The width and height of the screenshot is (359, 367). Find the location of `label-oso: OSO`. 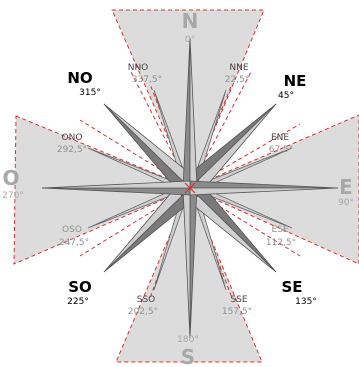

label-oso: OSO is located at coordinates (72, 230).